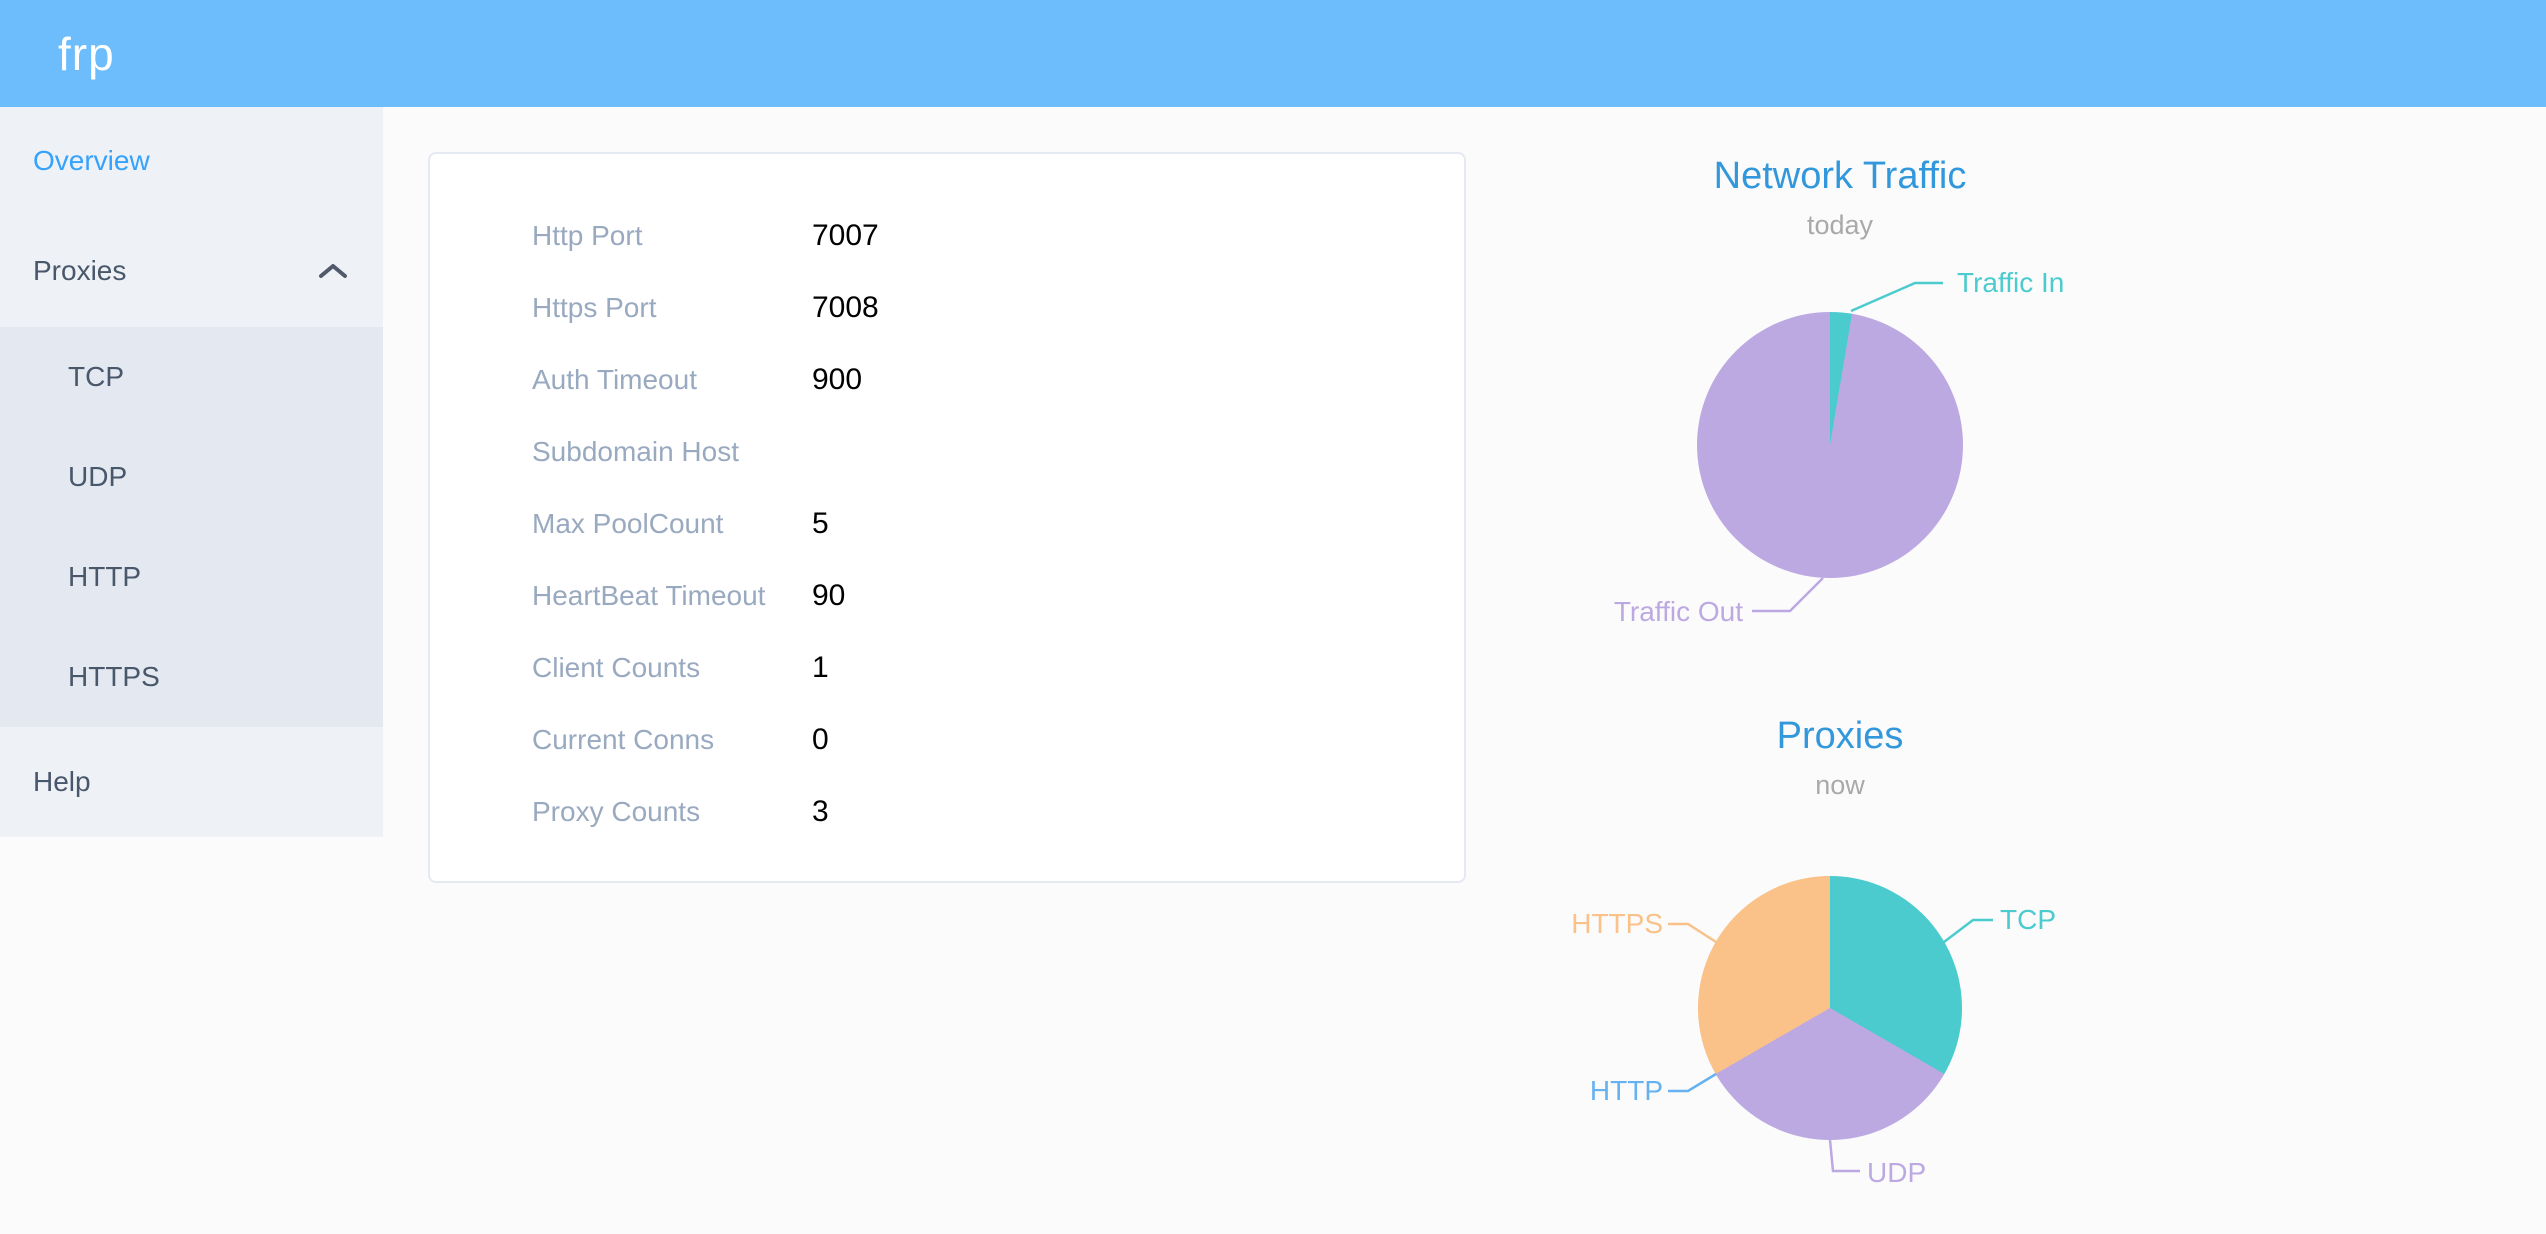 Image resolution: width=2546 pixels, height=1234 pixels. What do you see at coordinates (947, 740) in the screenshot?
I see `table-row: Current Conns 0` at bounding box center [947, 740].